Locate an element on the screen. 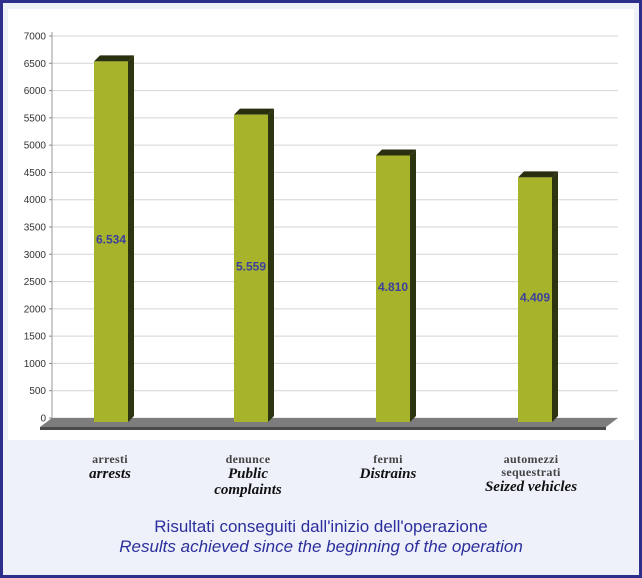  category-label-it: automezzi sequestrati is located at coordinates (531, 465).